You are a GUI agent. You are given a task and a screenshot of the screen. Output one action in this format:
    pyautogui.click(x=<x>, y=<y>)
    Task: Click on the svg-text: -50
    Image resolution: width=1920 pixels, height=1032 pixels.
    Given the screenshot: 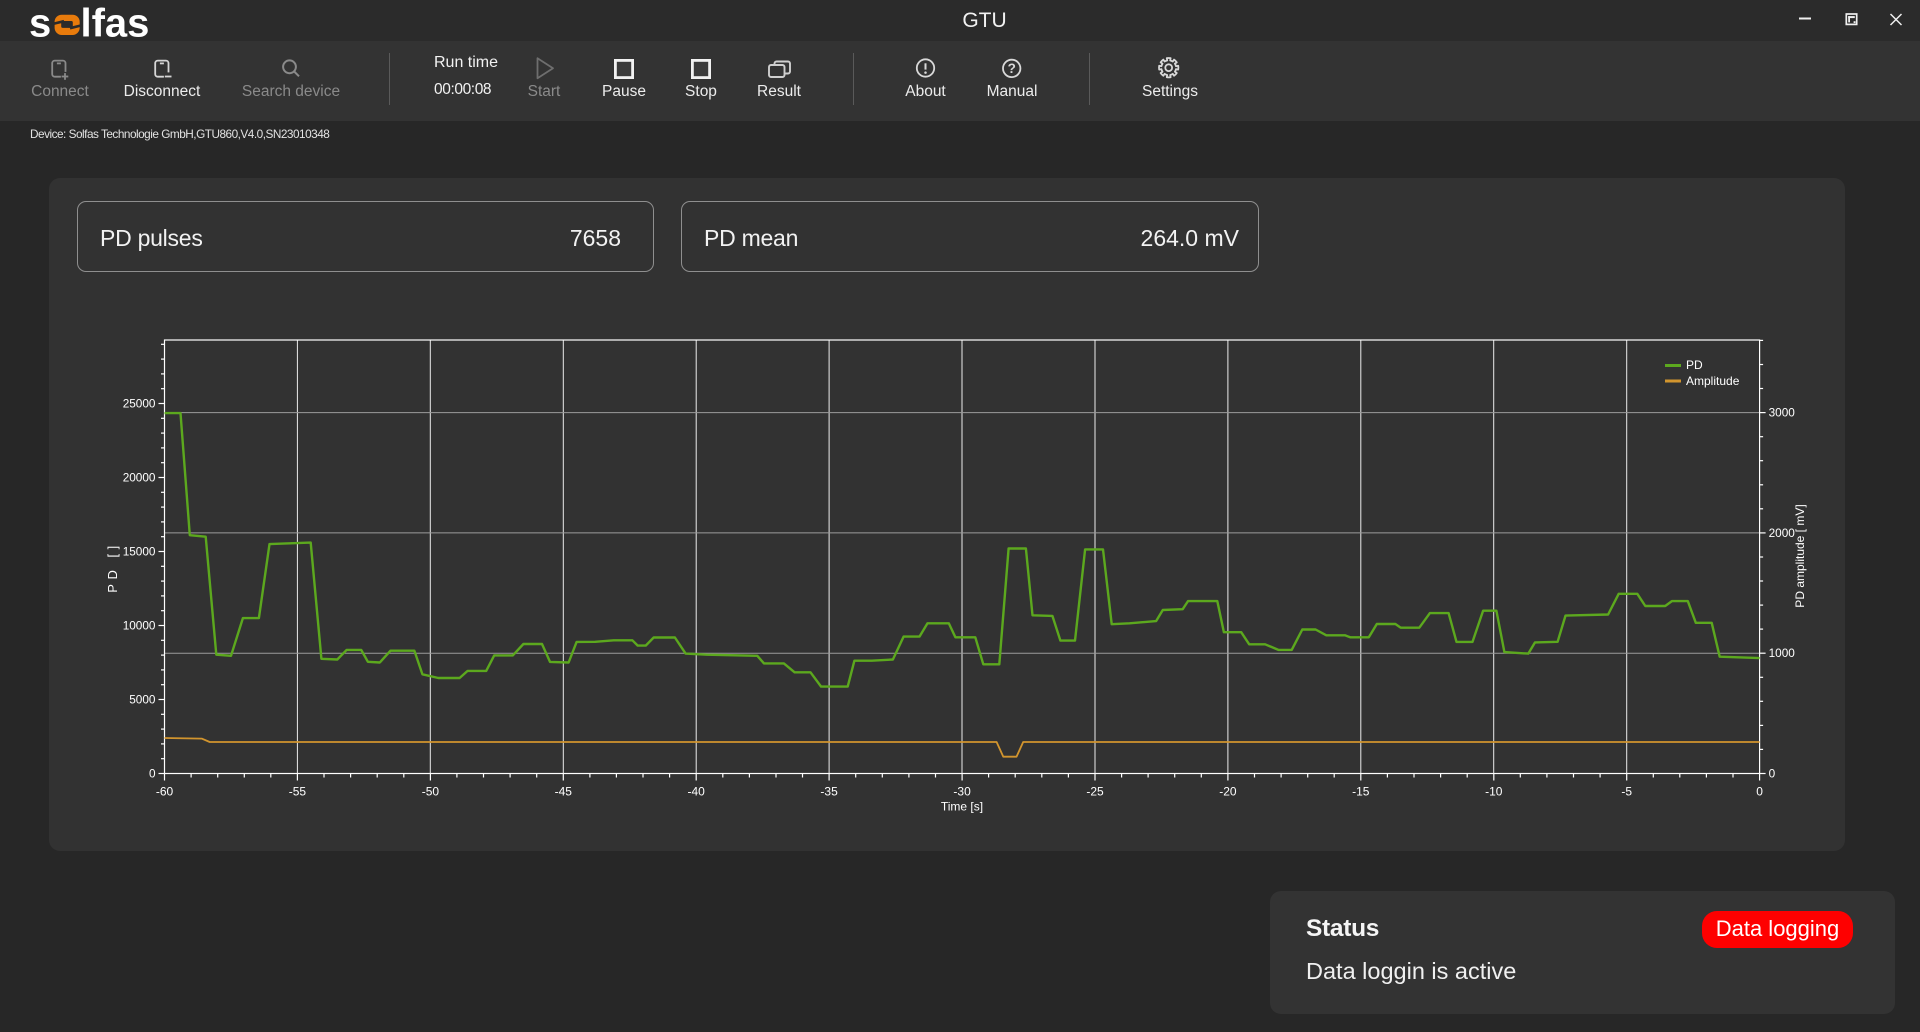 What is the action you would take?
    pyautogui.click(x=431, y=792)
    